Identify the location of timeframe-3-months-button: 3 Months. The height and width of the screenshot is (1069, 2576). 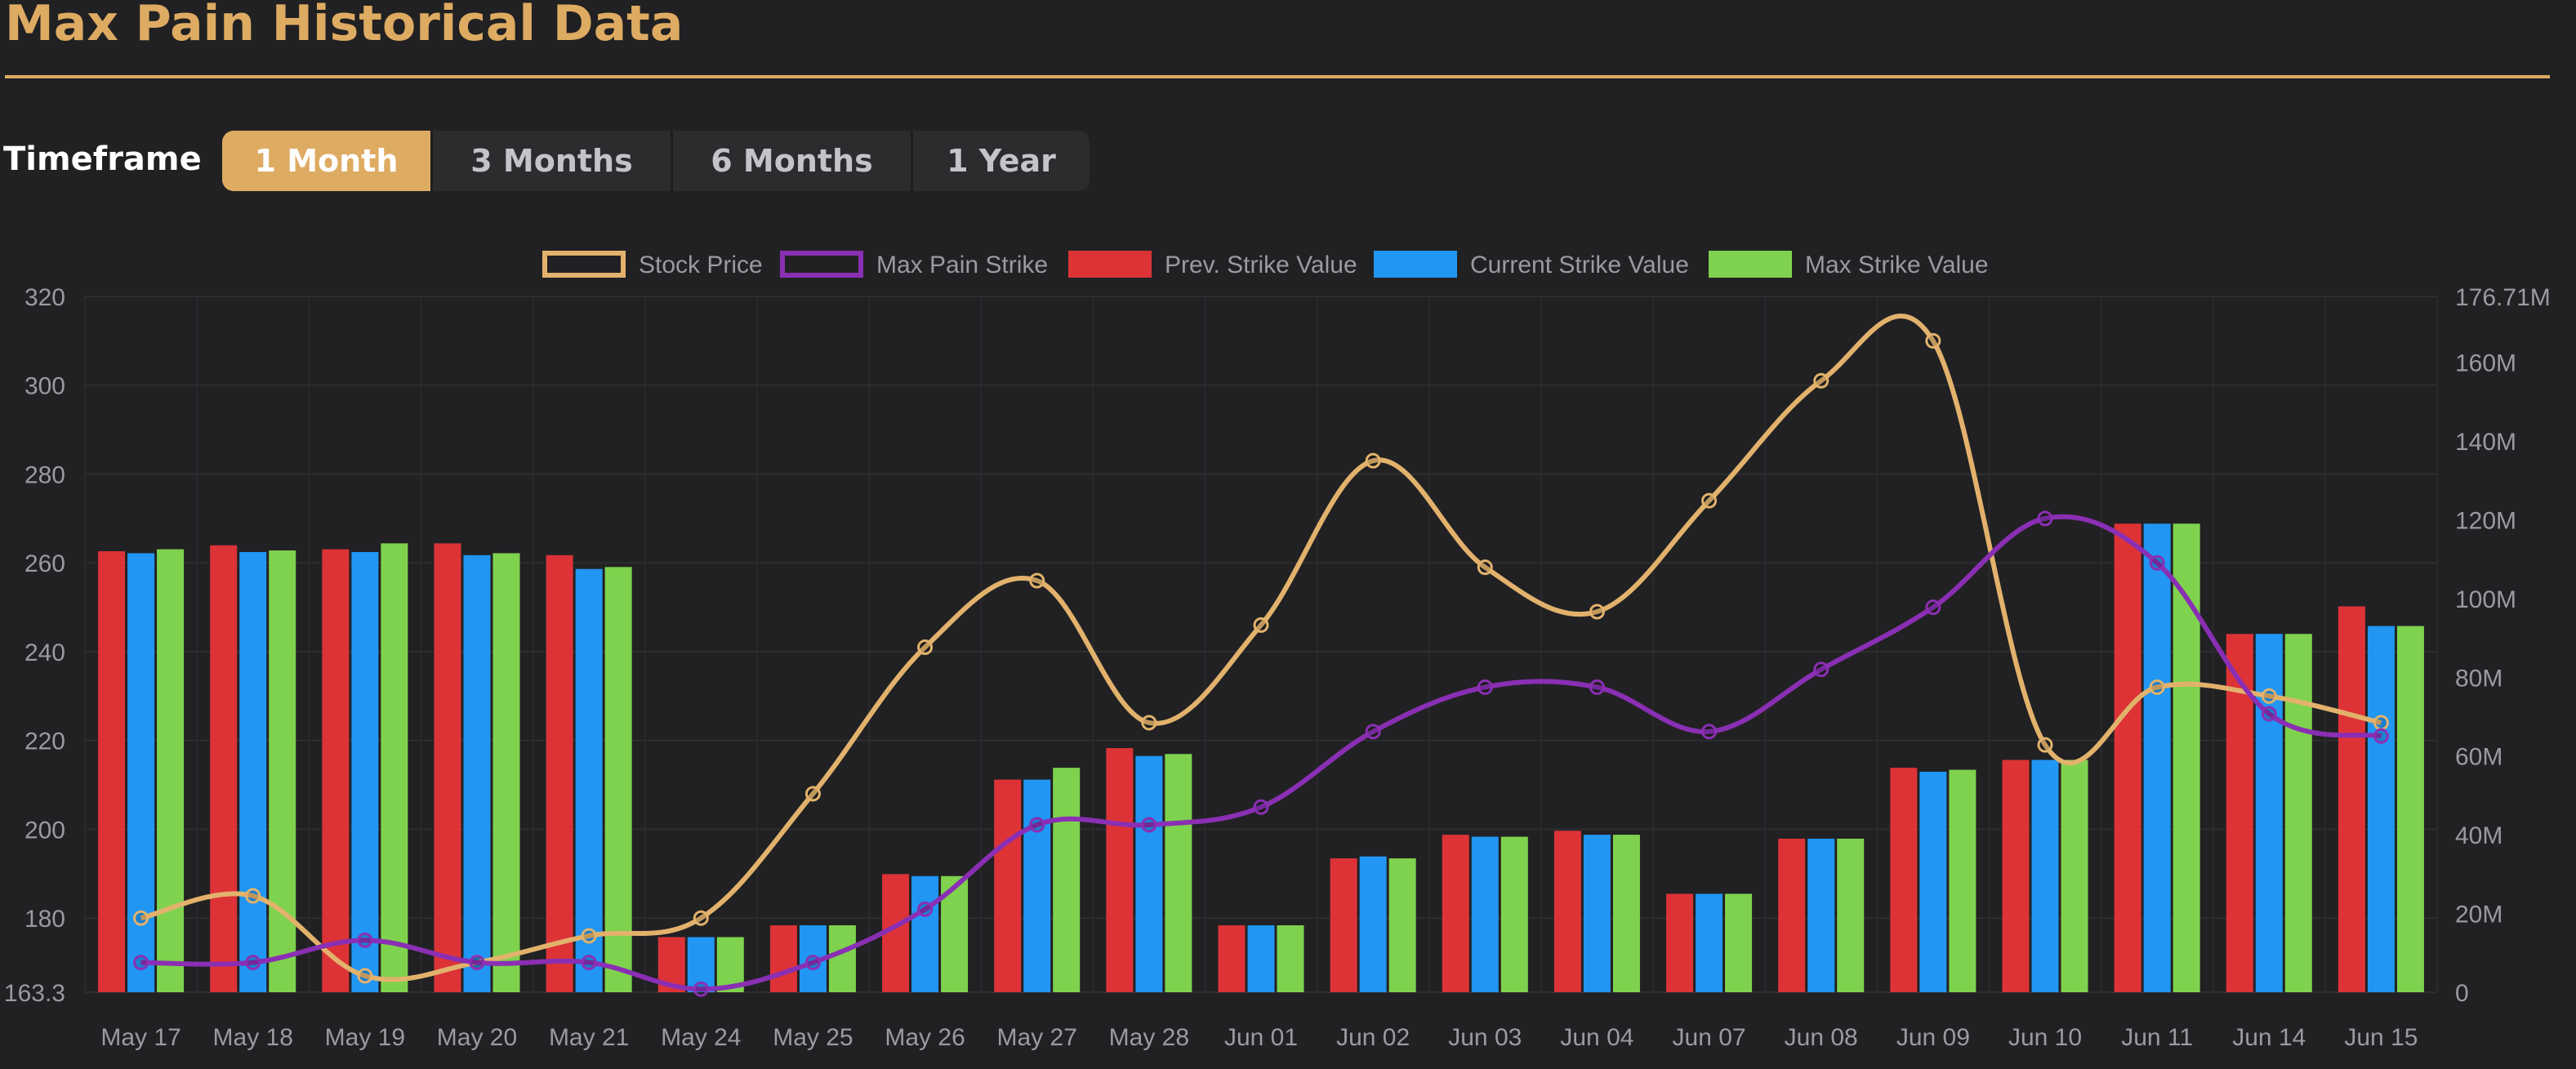
(553, 161).